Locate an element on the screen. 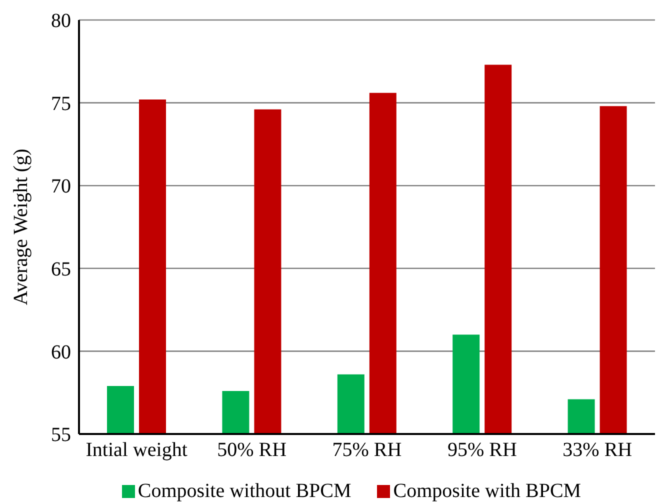  legend-label: Composite with BPCM is located at coordinates (487, 491).